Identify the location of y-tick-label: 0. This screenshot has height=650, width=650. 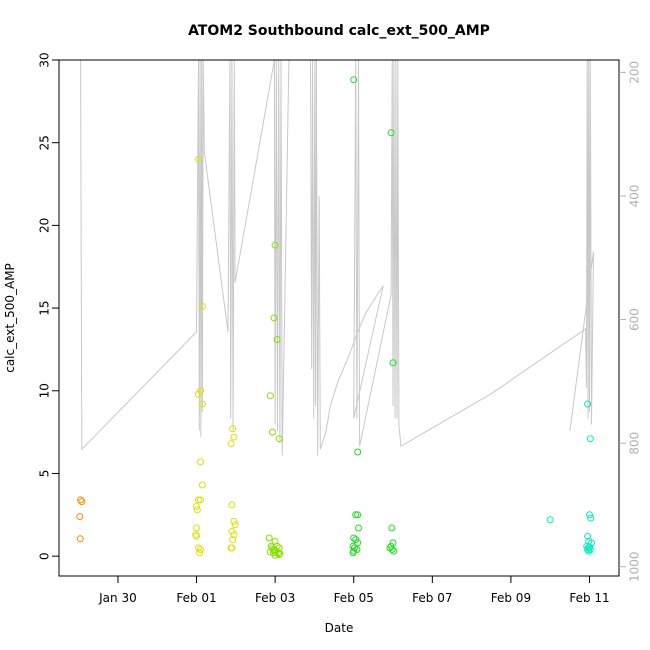
(45, 556).